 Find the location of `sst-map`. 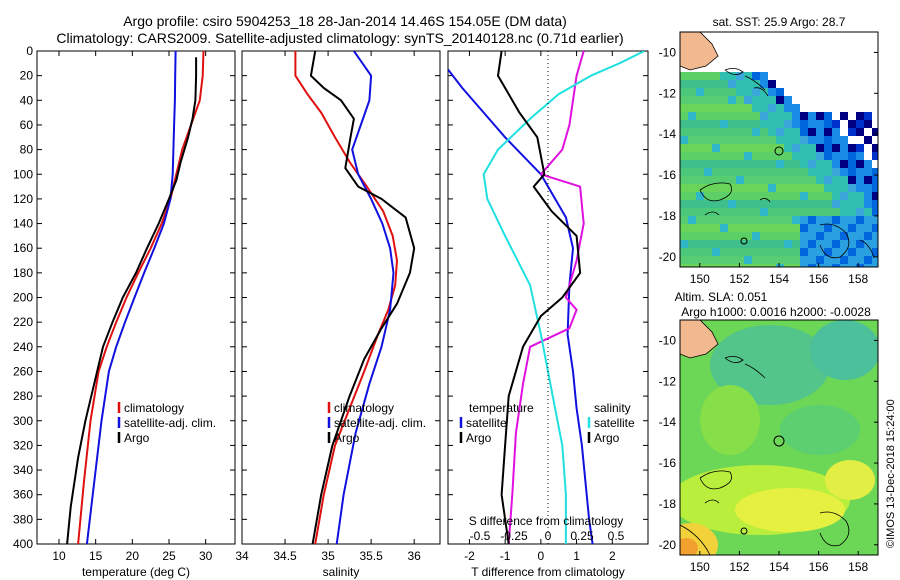

sst-map is located at coordinates (779, 149).